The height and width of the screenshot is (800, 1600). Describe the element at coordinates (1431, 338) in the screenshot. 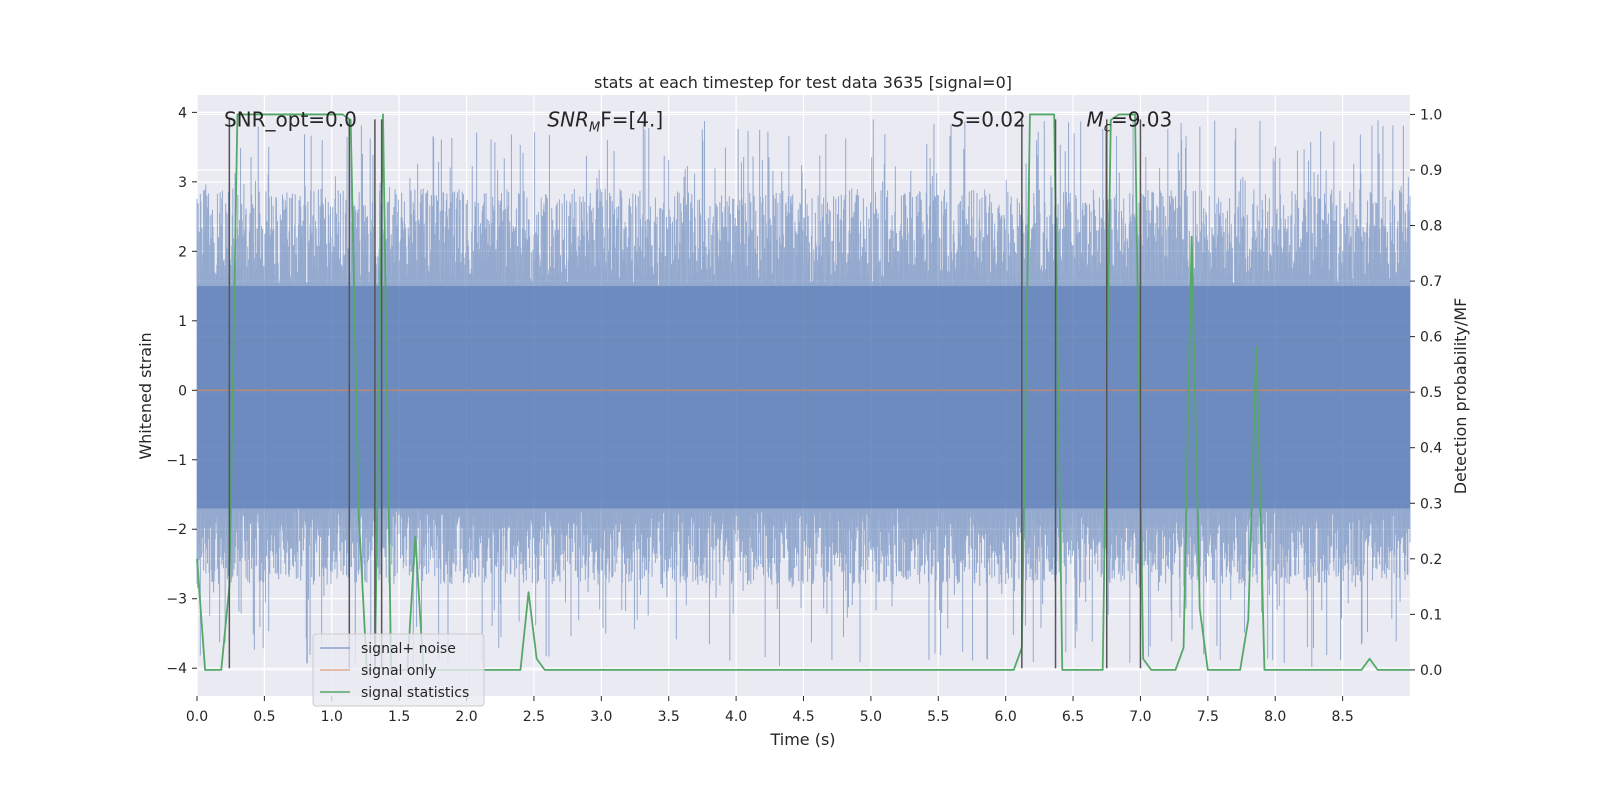

I see `y-right-tick-label: 0.6` at that location.